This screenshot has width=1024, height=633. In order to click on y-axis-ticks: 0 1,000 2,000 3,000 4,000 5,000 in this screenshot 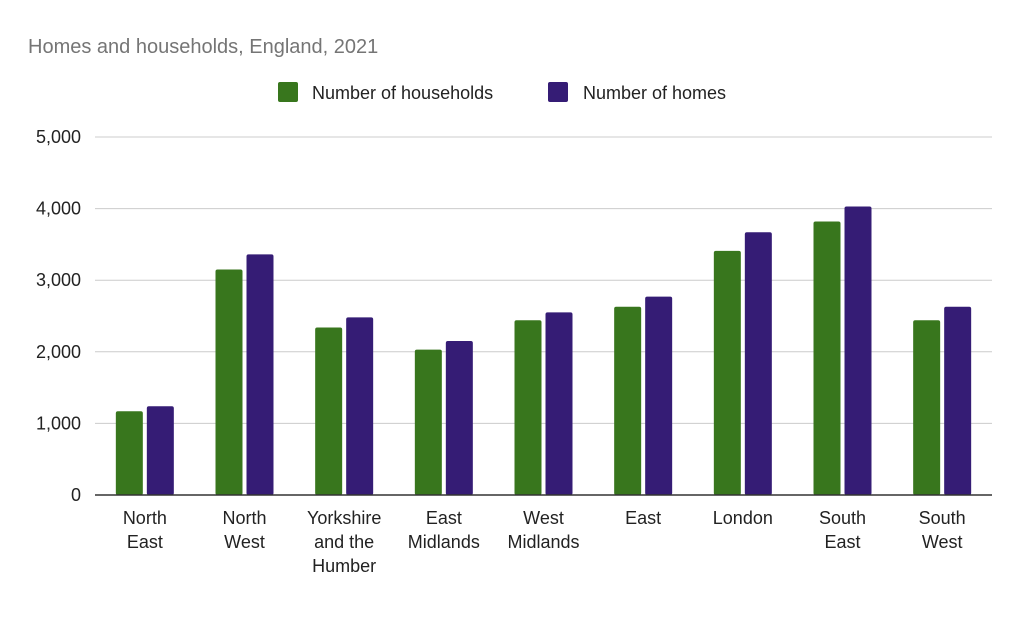, I will do `click(58, 316)`.